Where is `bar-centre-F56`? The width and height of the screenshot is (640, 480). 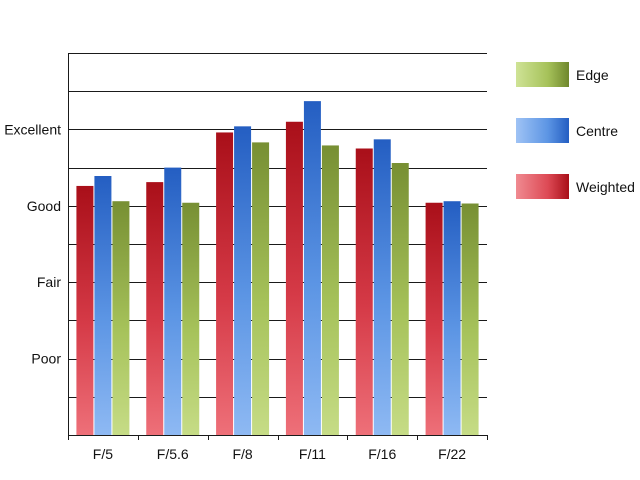
bar-centre-F56 is located at coordinates (173, 301).